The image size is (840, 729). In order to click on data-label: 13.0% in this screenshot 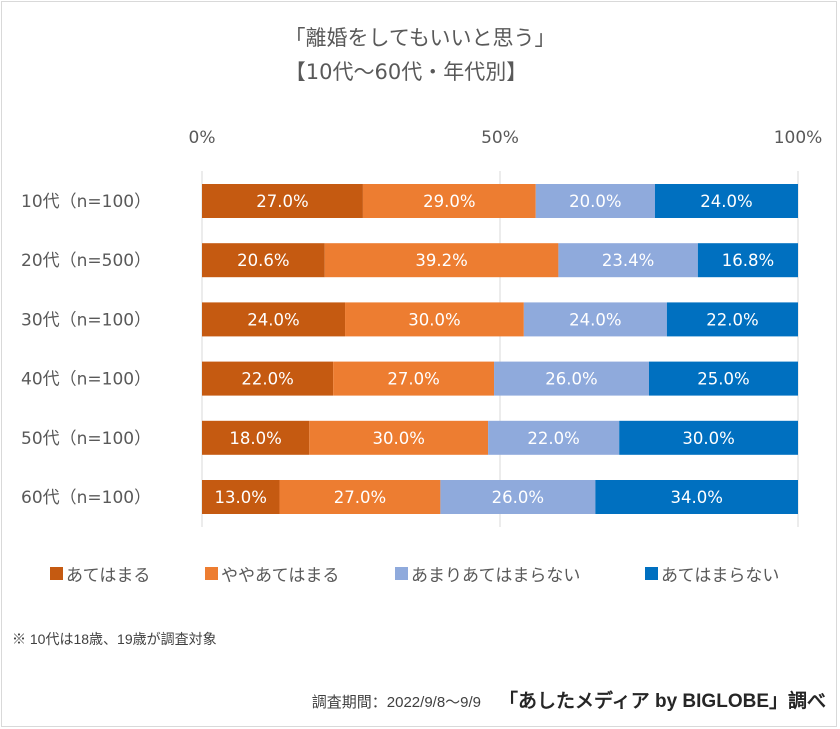, I will do `click(241, 497)`.